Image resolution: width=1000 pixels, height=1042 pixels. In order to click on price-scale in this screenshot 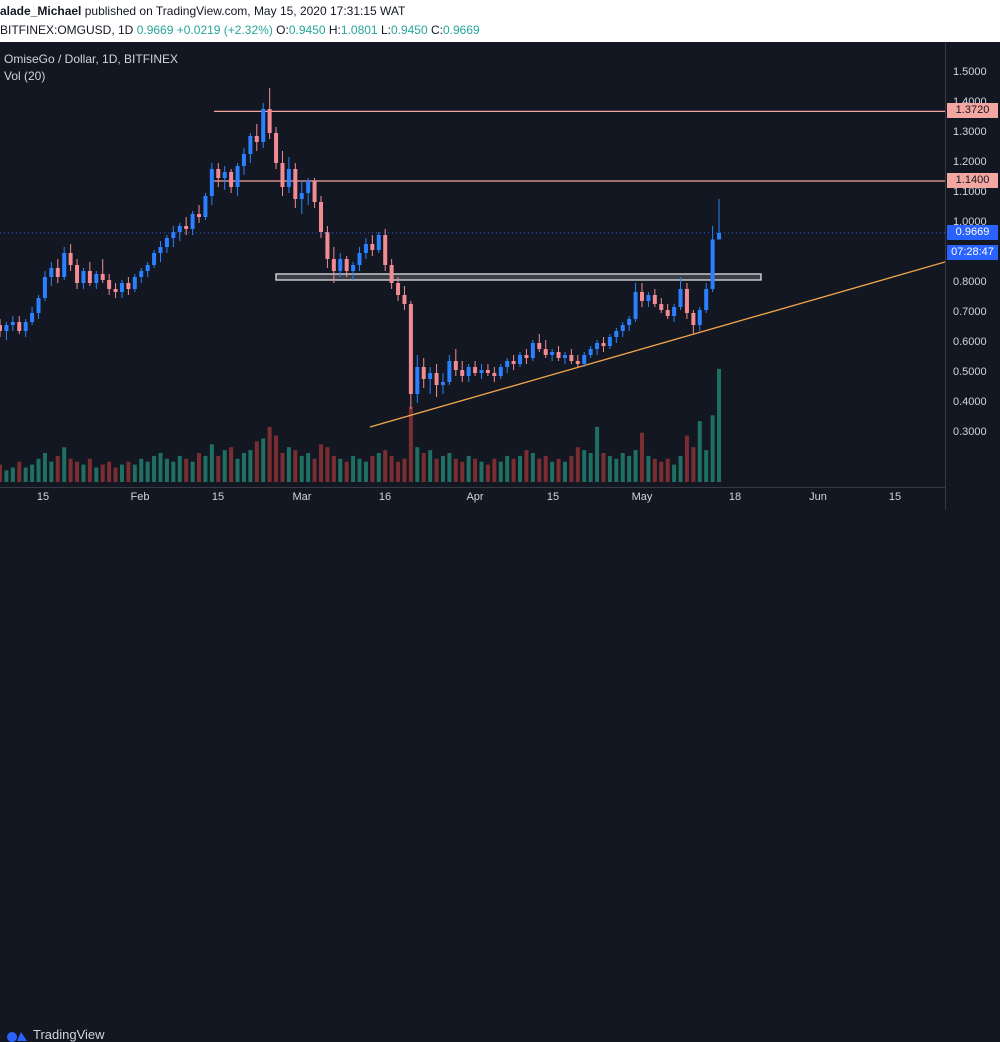, I will do `click(972, 276)`.